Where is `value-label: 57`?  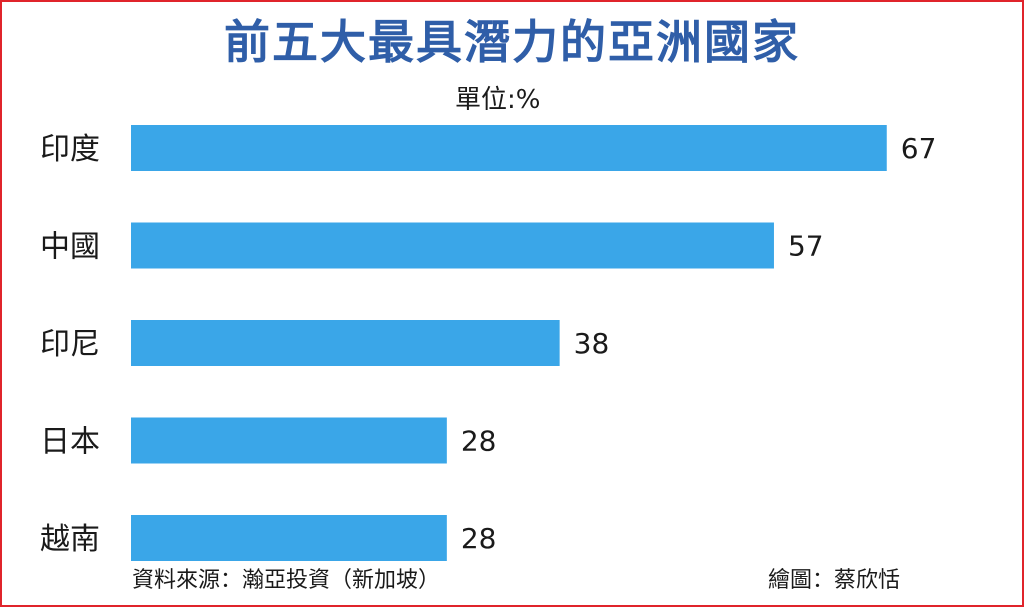
value-label: 57 is located at coordinates (806, 246).